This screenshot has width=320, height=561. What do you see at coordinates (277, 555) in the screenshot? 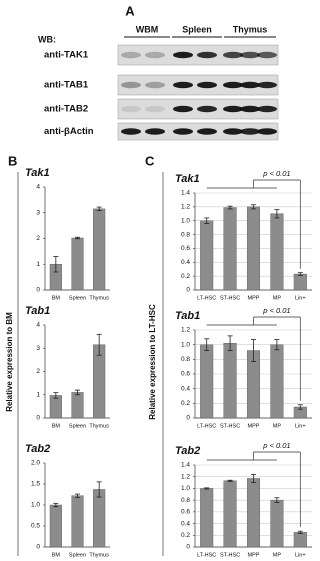
I see `x-tick-label: MP` at bounding box center [277, 555].